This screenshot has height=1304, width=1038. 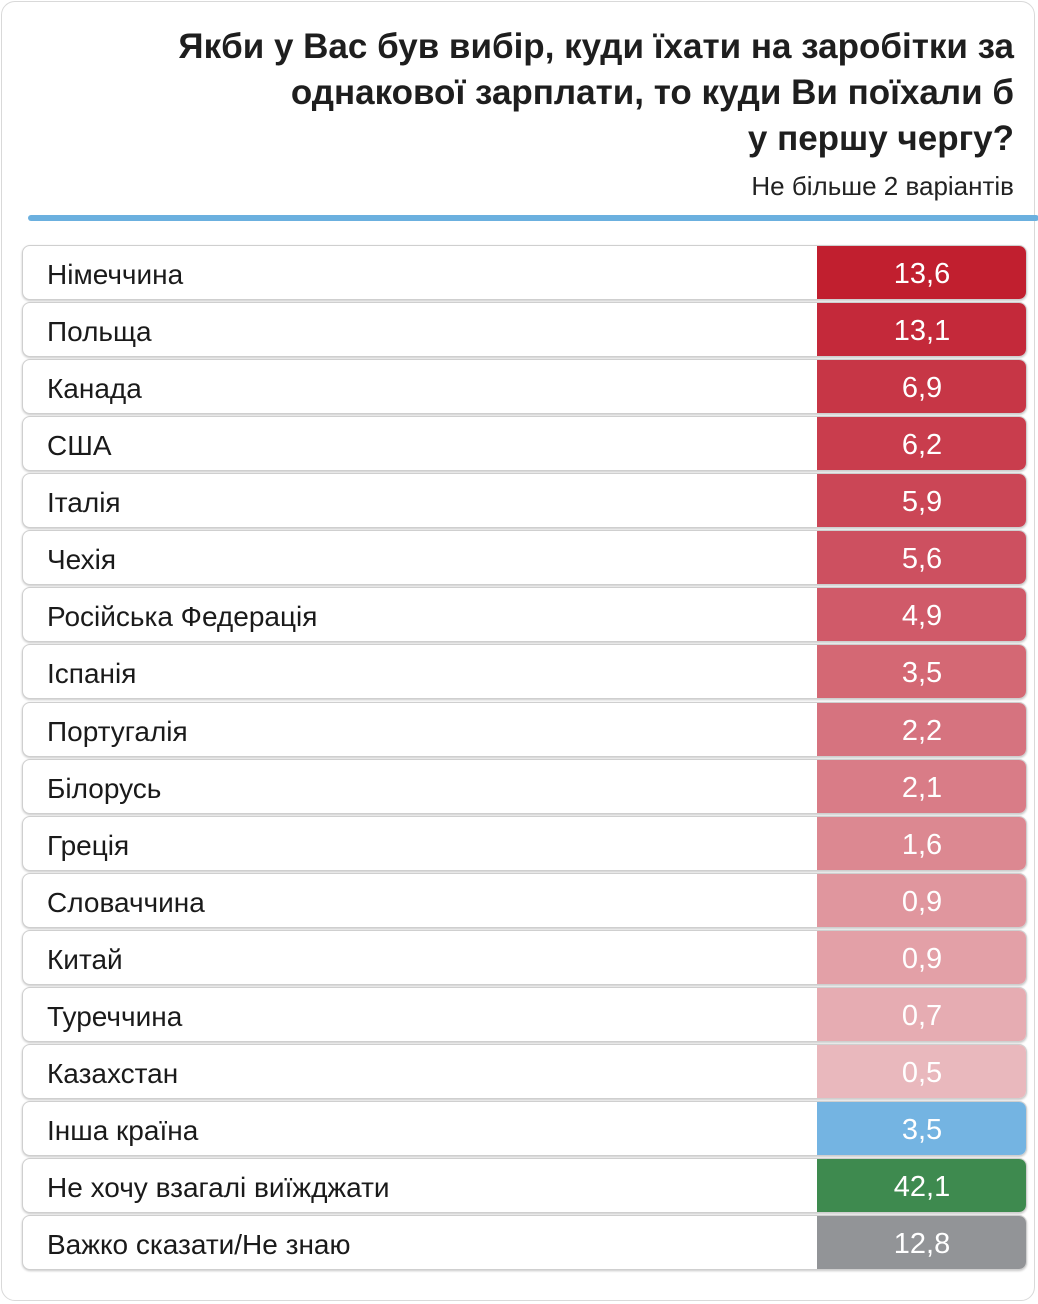 I want to click on row-value-cell: 13,1, so click(x=921, y=330).